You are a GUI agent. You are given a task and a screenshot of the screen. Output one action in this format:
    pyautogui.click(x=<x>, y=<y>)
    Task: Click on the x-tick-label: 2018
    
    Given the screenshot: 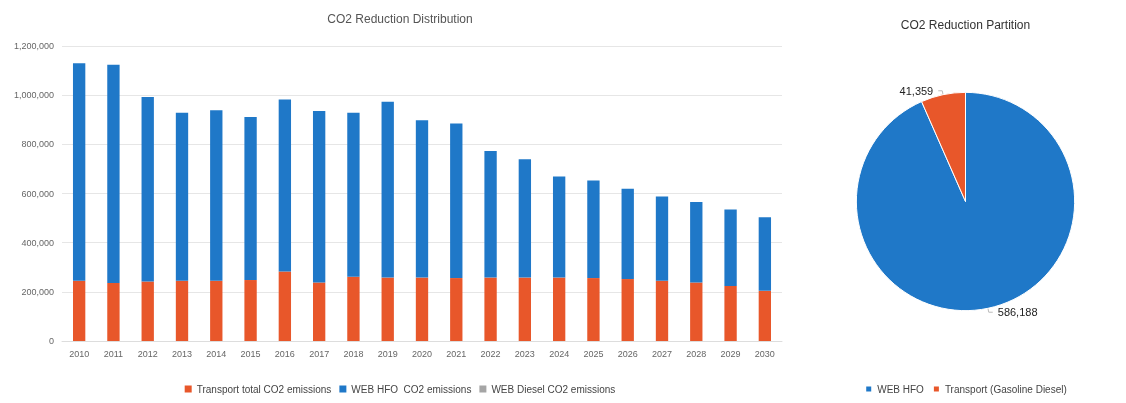 What is the action you would take?
    pyautogui.click(x=353, y=353)
    